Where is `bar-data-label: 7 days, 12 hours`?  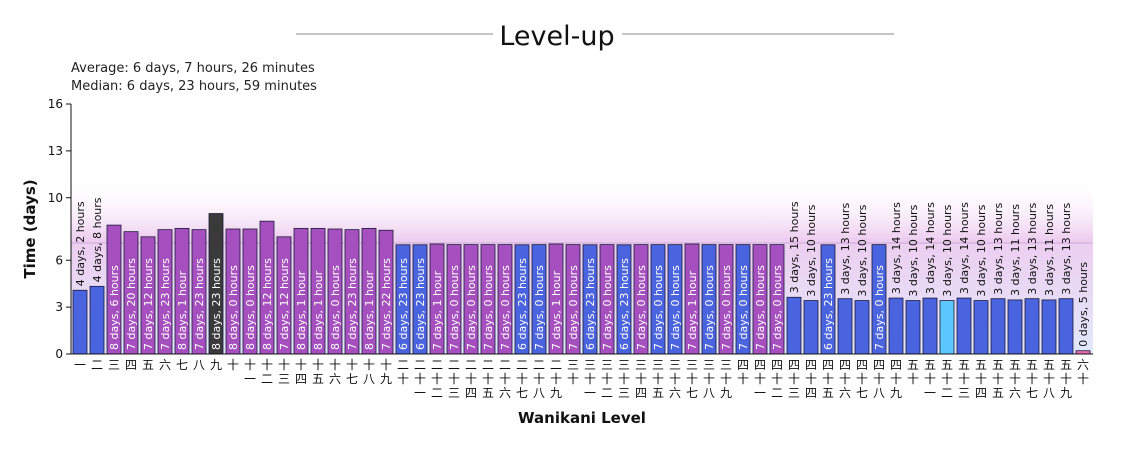
bar-data-label: 7 days, 12 hours is located at coordinates (148, 304).